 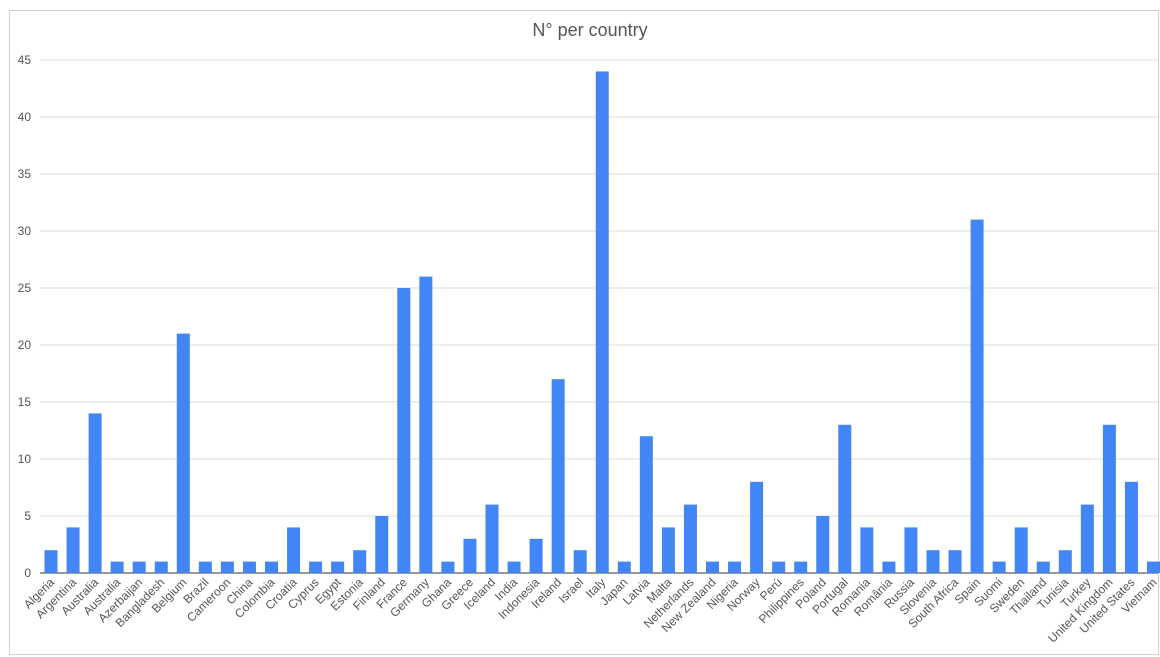 What do you see at coordinates (25, 117) in the screenshot?
I see `y-tick-label: 40` at bounding box center [25, 117].